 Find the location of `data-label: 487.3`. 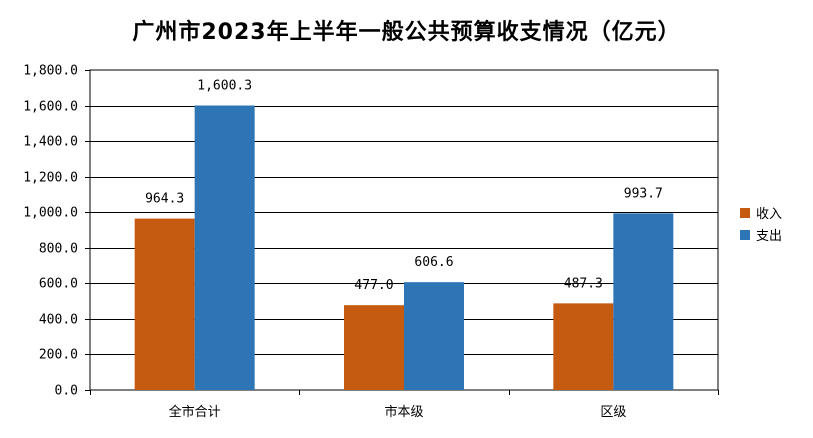

data-label: 487.3 is located at coordinates (583, 283).